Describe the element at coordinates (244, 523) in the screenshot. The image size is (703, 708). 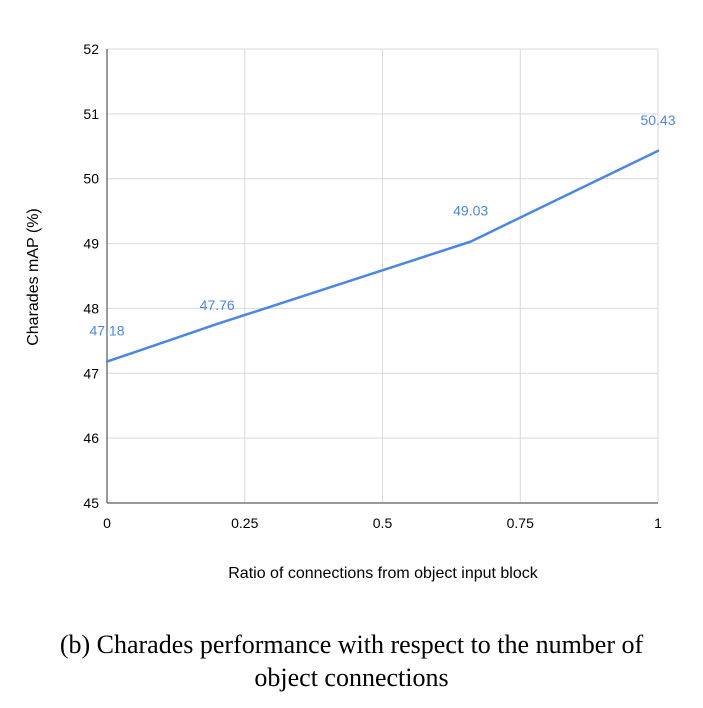
I see `x-tick-label: 0.25` at that location.